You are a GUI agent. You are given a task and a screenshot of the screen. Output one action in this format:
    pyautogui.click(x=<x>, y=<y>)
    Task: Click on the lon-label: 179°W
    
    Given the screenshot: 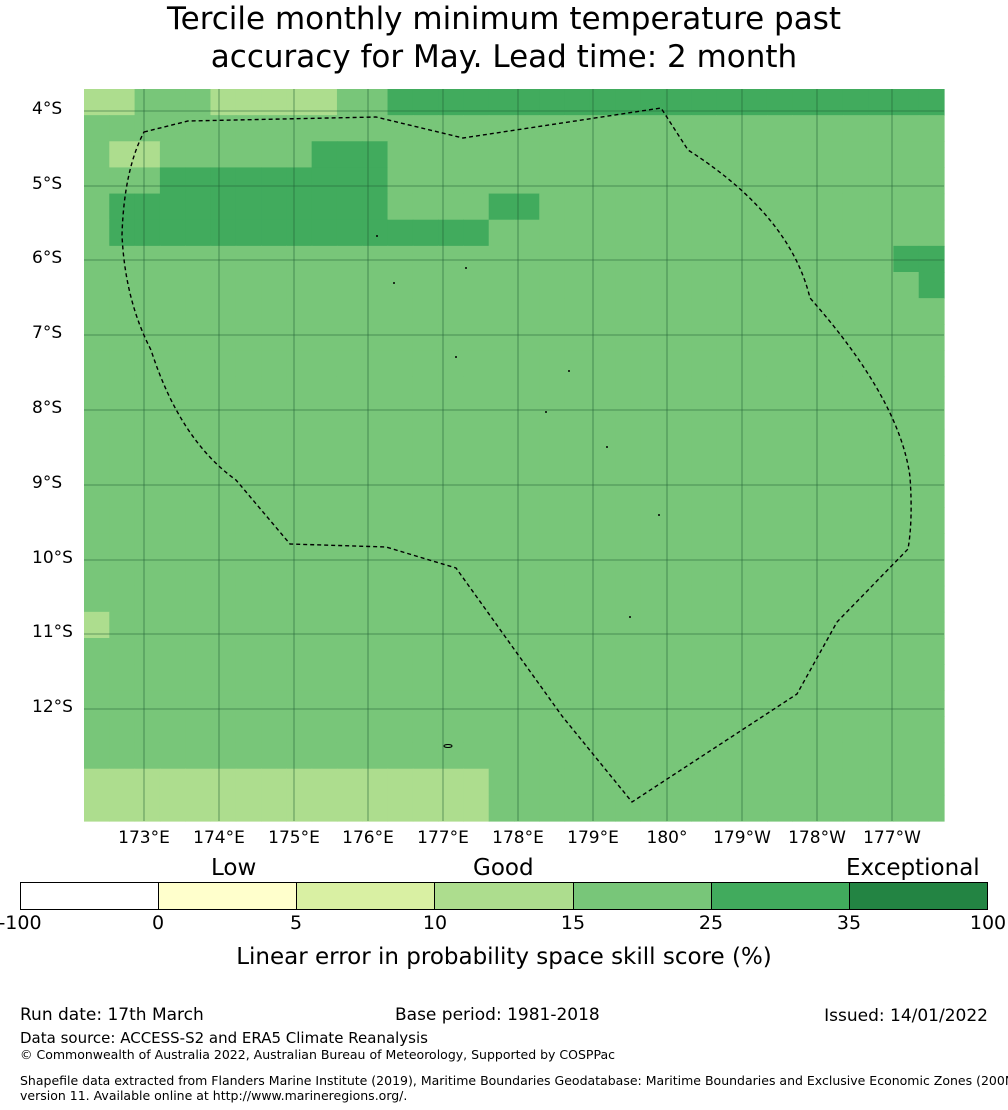 What is the action you would take?
    pyautogui.click(x=742, y=838)
    